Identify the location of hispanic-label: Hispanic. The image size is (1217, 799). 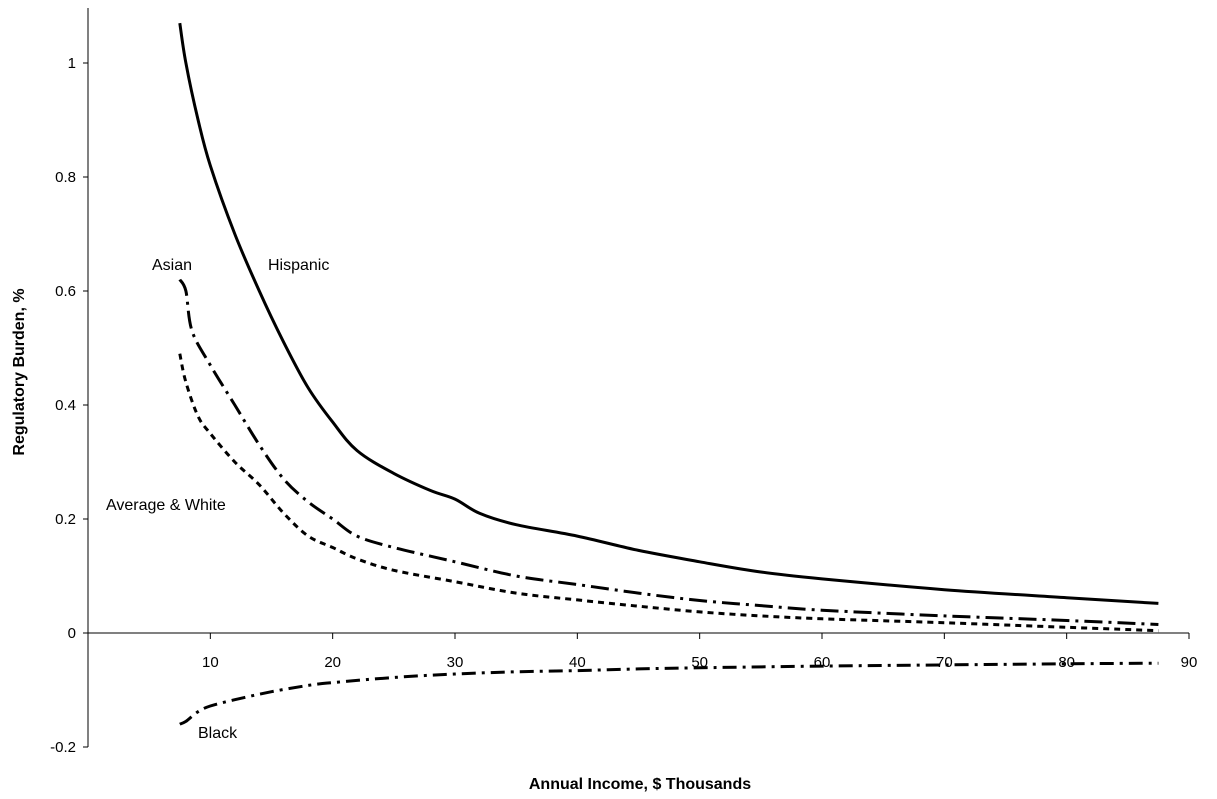
(298, 265).